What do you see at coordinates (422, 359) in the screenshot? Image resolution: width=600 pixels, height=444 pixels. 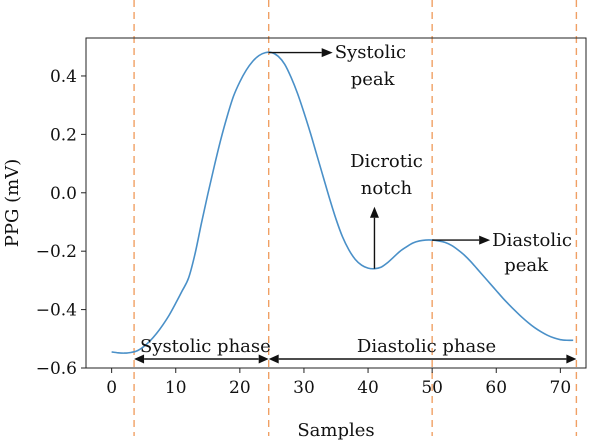 I see `diastolic-phase-arrow` at bounding box center [422, 359].